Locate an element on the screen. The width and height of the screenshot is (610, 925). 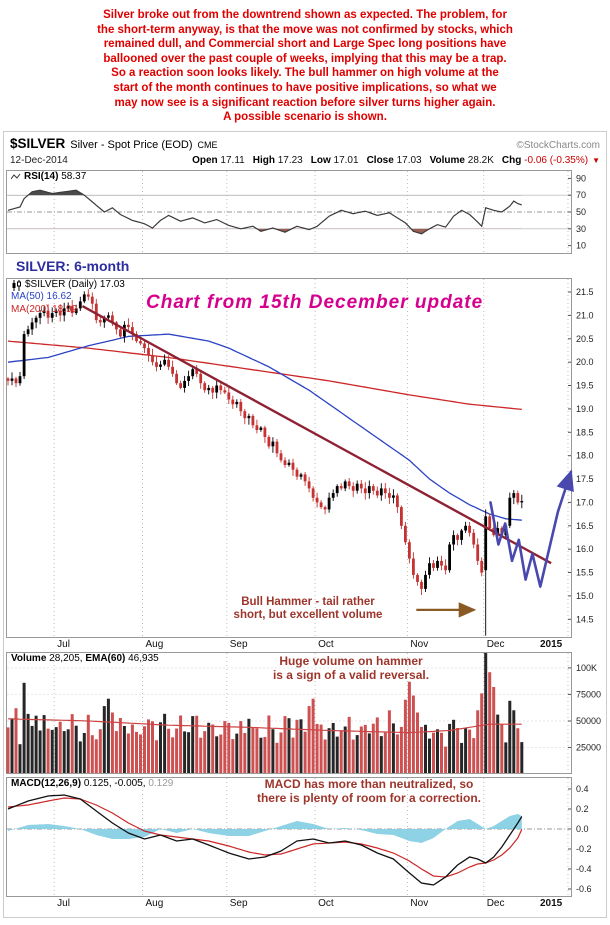
axis-tick-label: 21.5 is located at coordinates (585, 292).